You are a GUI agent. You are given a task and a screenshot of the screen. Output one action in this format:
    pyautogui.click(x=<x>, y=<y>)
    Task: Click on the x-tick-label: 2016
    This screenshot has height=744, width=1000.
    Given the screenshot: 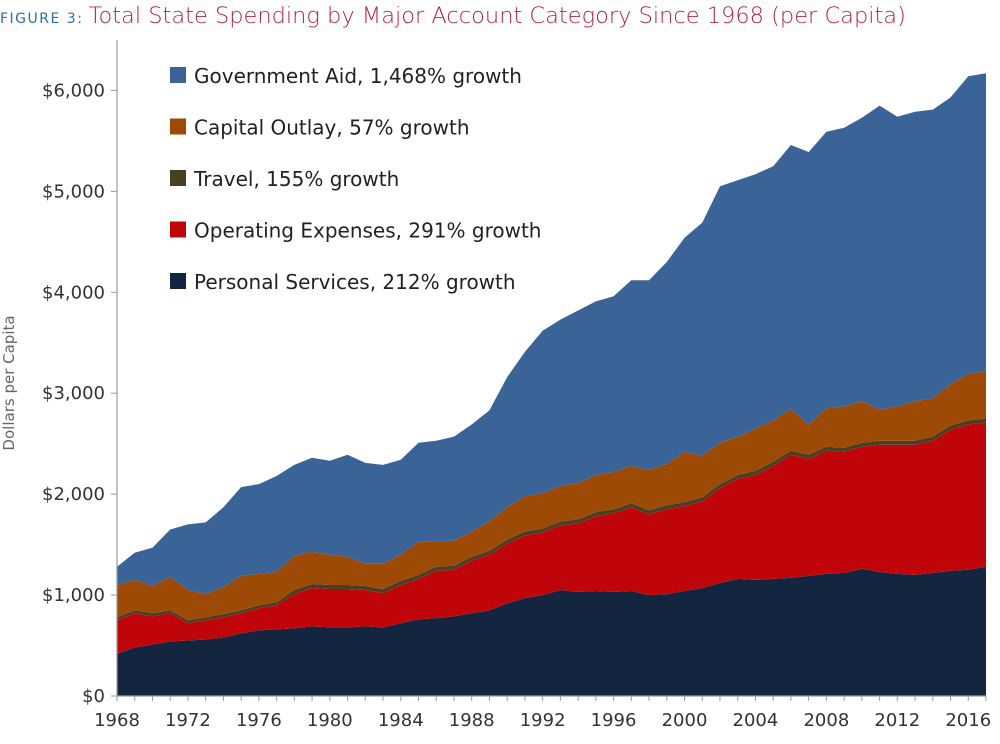 What is the action you would take?
    pyautogui.click(x=968, y=720)
    